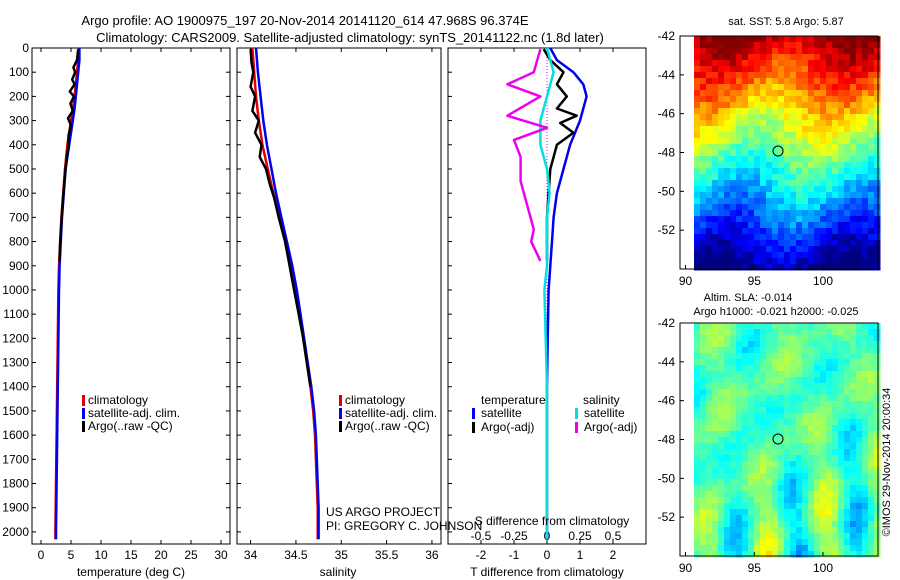 The width and height of the screenshot is (900, 580). What do you see at coordinates (613, 555) in the screenshot?
I see `xtick-label: 2` at bounding box center [613, 555].